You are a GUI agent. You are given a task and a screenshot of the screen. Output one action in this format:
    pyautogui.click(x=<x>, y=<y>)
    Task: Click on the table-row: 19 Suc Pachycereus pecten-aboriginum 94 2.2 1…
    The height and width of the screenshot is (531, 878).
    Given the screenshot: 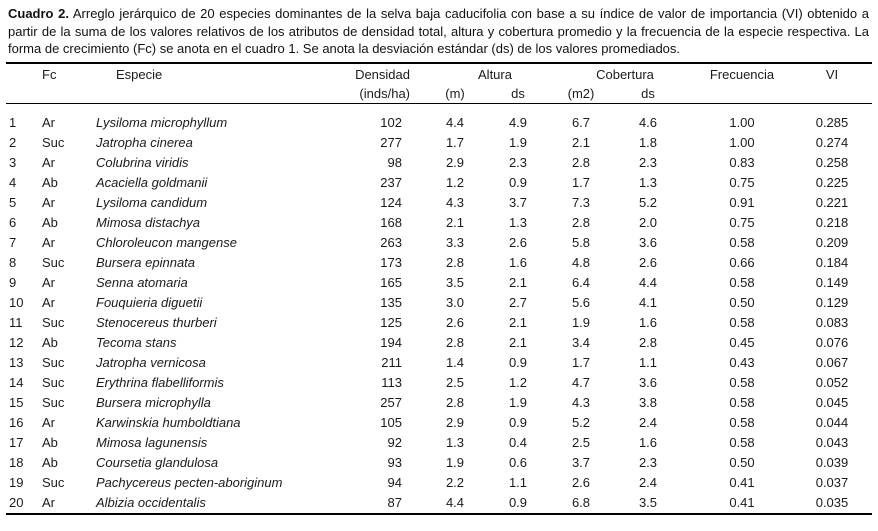 What is the action you would take?
    pyautogui.click(x=439, y=483)
    